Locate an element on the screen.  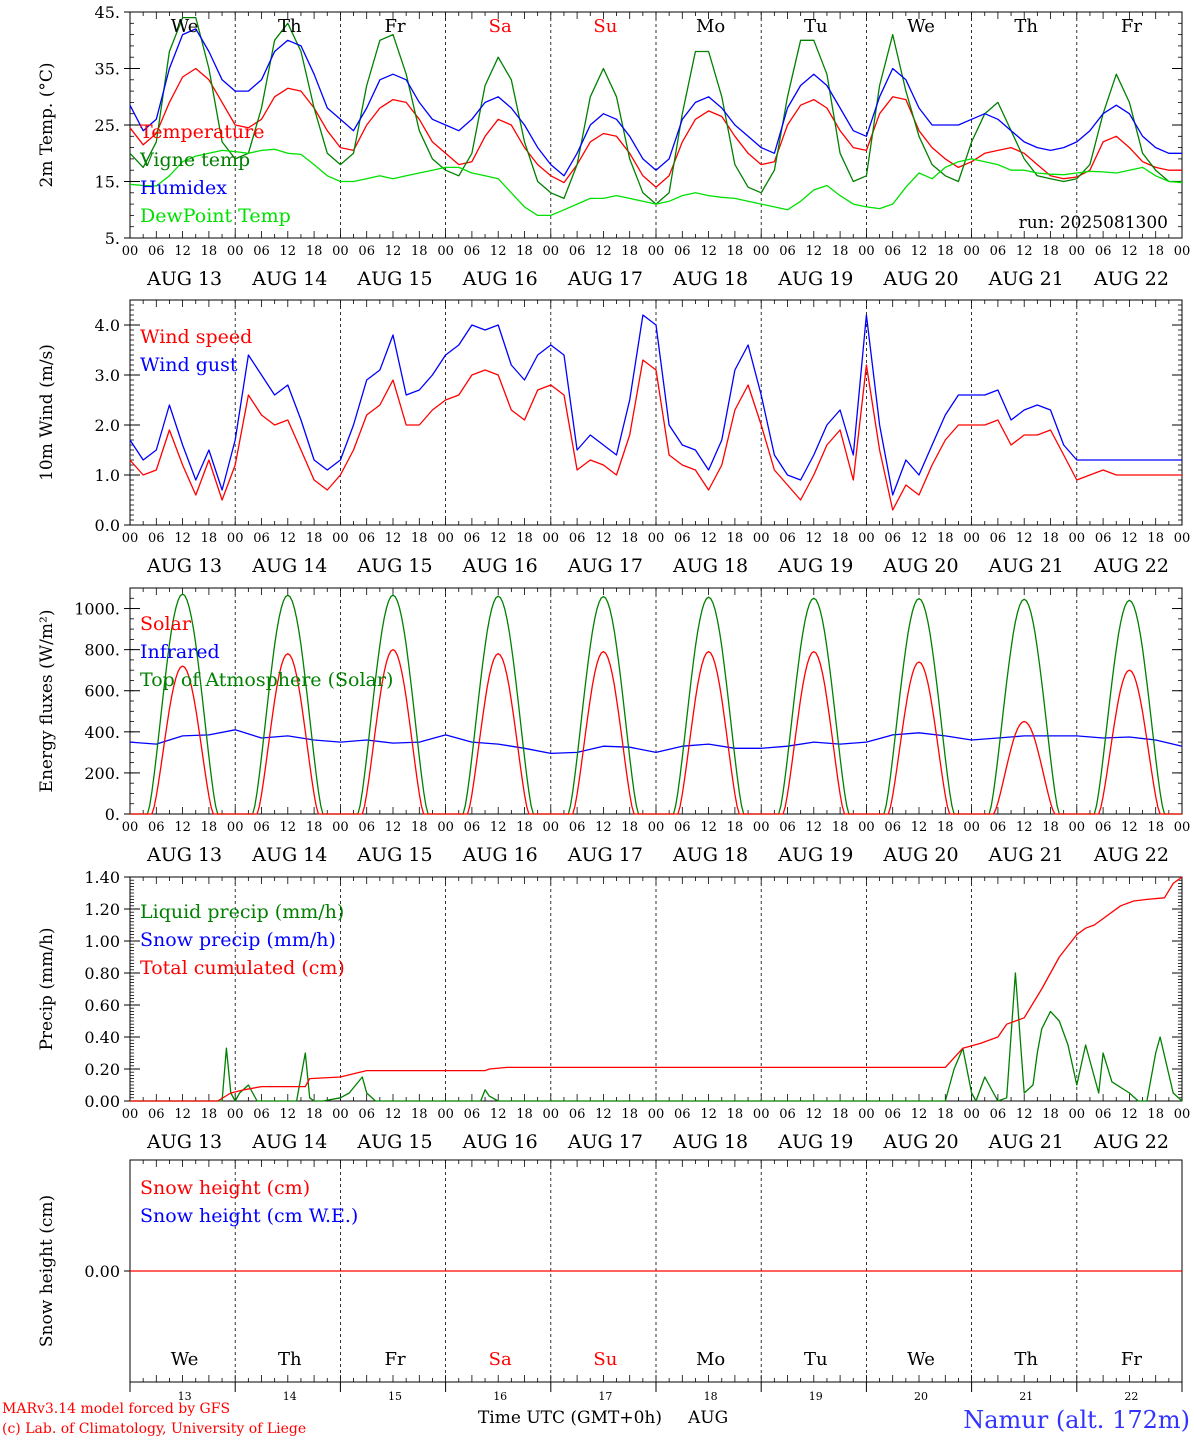
y-tick-label: 0. is located at coordinates (112, 814).